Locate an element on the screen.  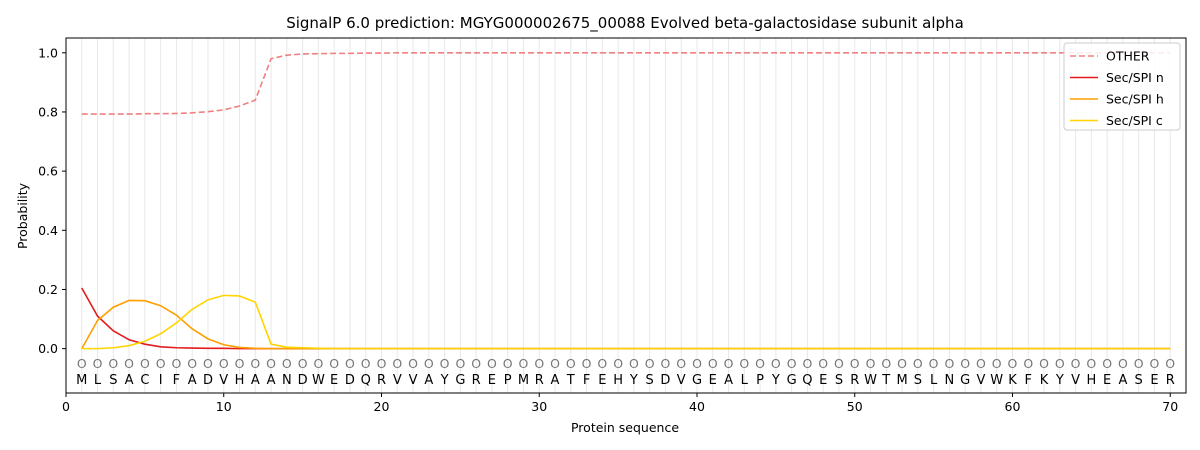
residue-label: T is located at coordinates (570, 380).